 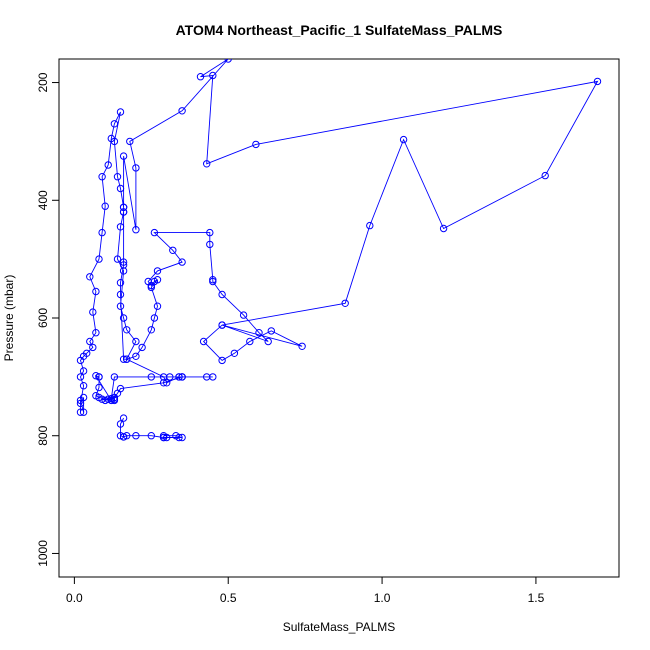 What do you see at coordinates (74, 598) in the screenshot?
I see `x-tick-label: 0.0` at bounding box center [74, 598].